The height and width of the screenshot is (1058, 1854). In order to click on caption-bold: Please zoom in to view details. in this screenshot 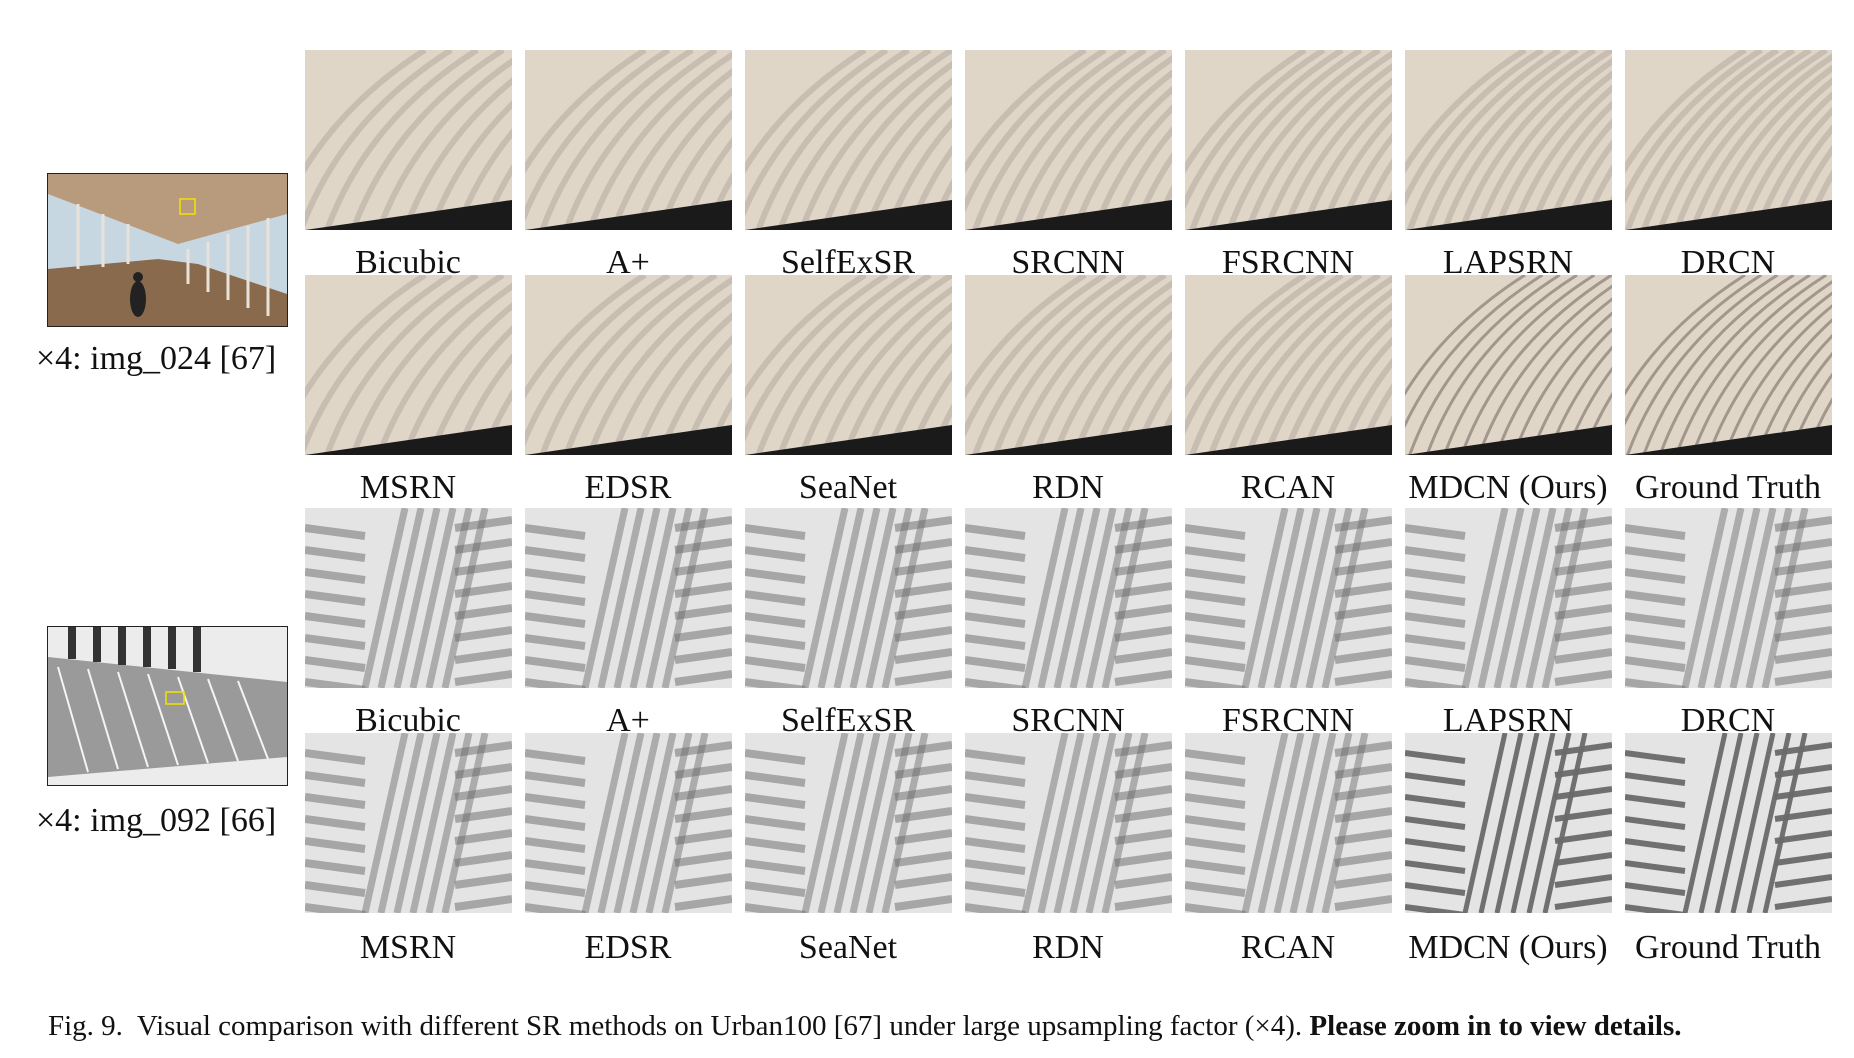, I will do `click(1495, 1026)`.